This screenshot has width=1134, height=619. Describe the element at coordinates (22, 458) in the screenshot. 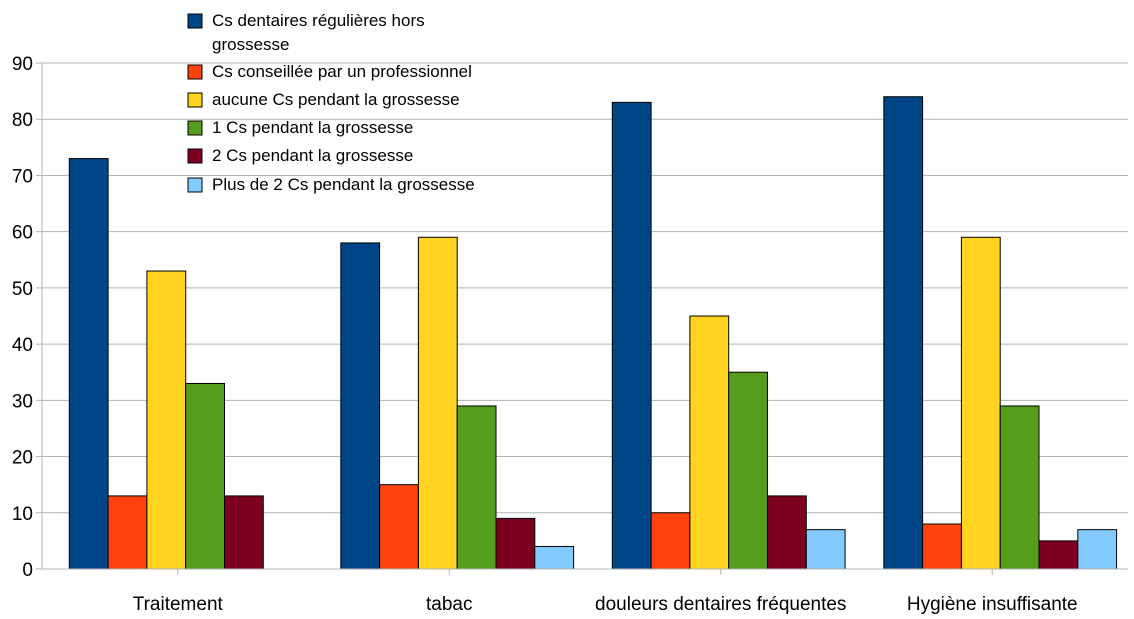

I see `y-tick-label: 20` at that location.